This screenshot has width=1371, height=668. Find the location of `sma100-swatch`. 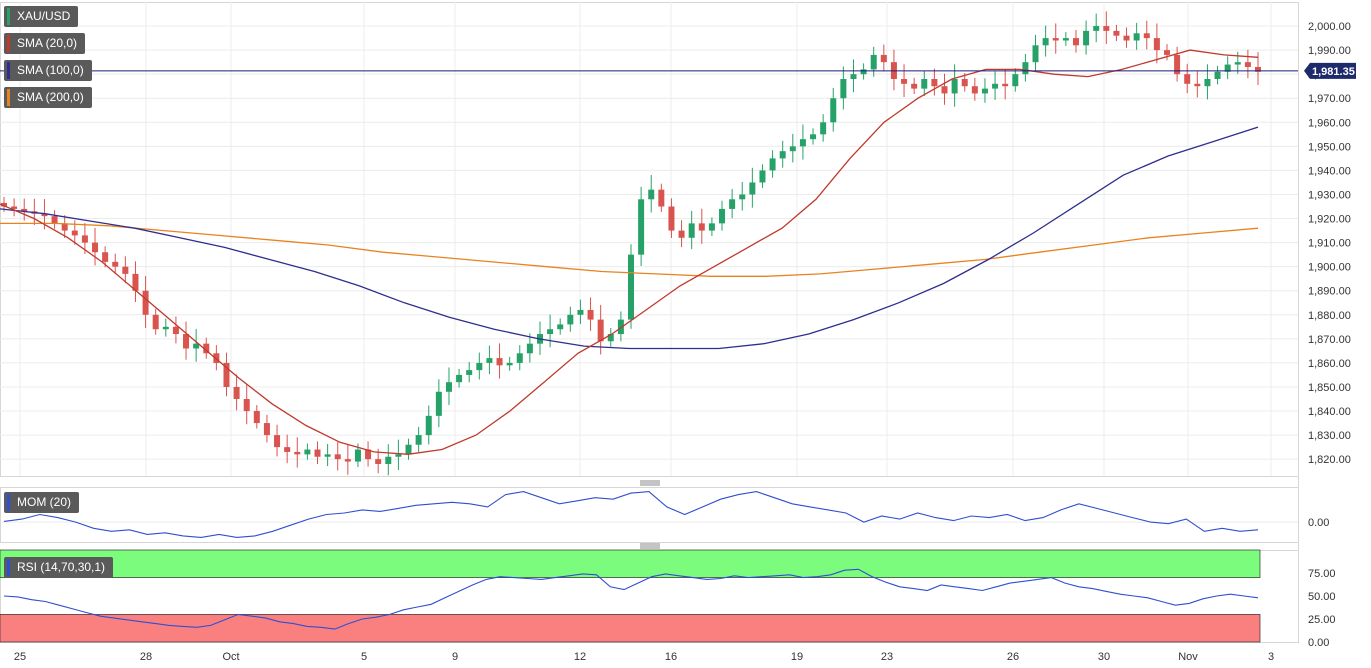

sma100-swatch is located at coordinates (8, 70).